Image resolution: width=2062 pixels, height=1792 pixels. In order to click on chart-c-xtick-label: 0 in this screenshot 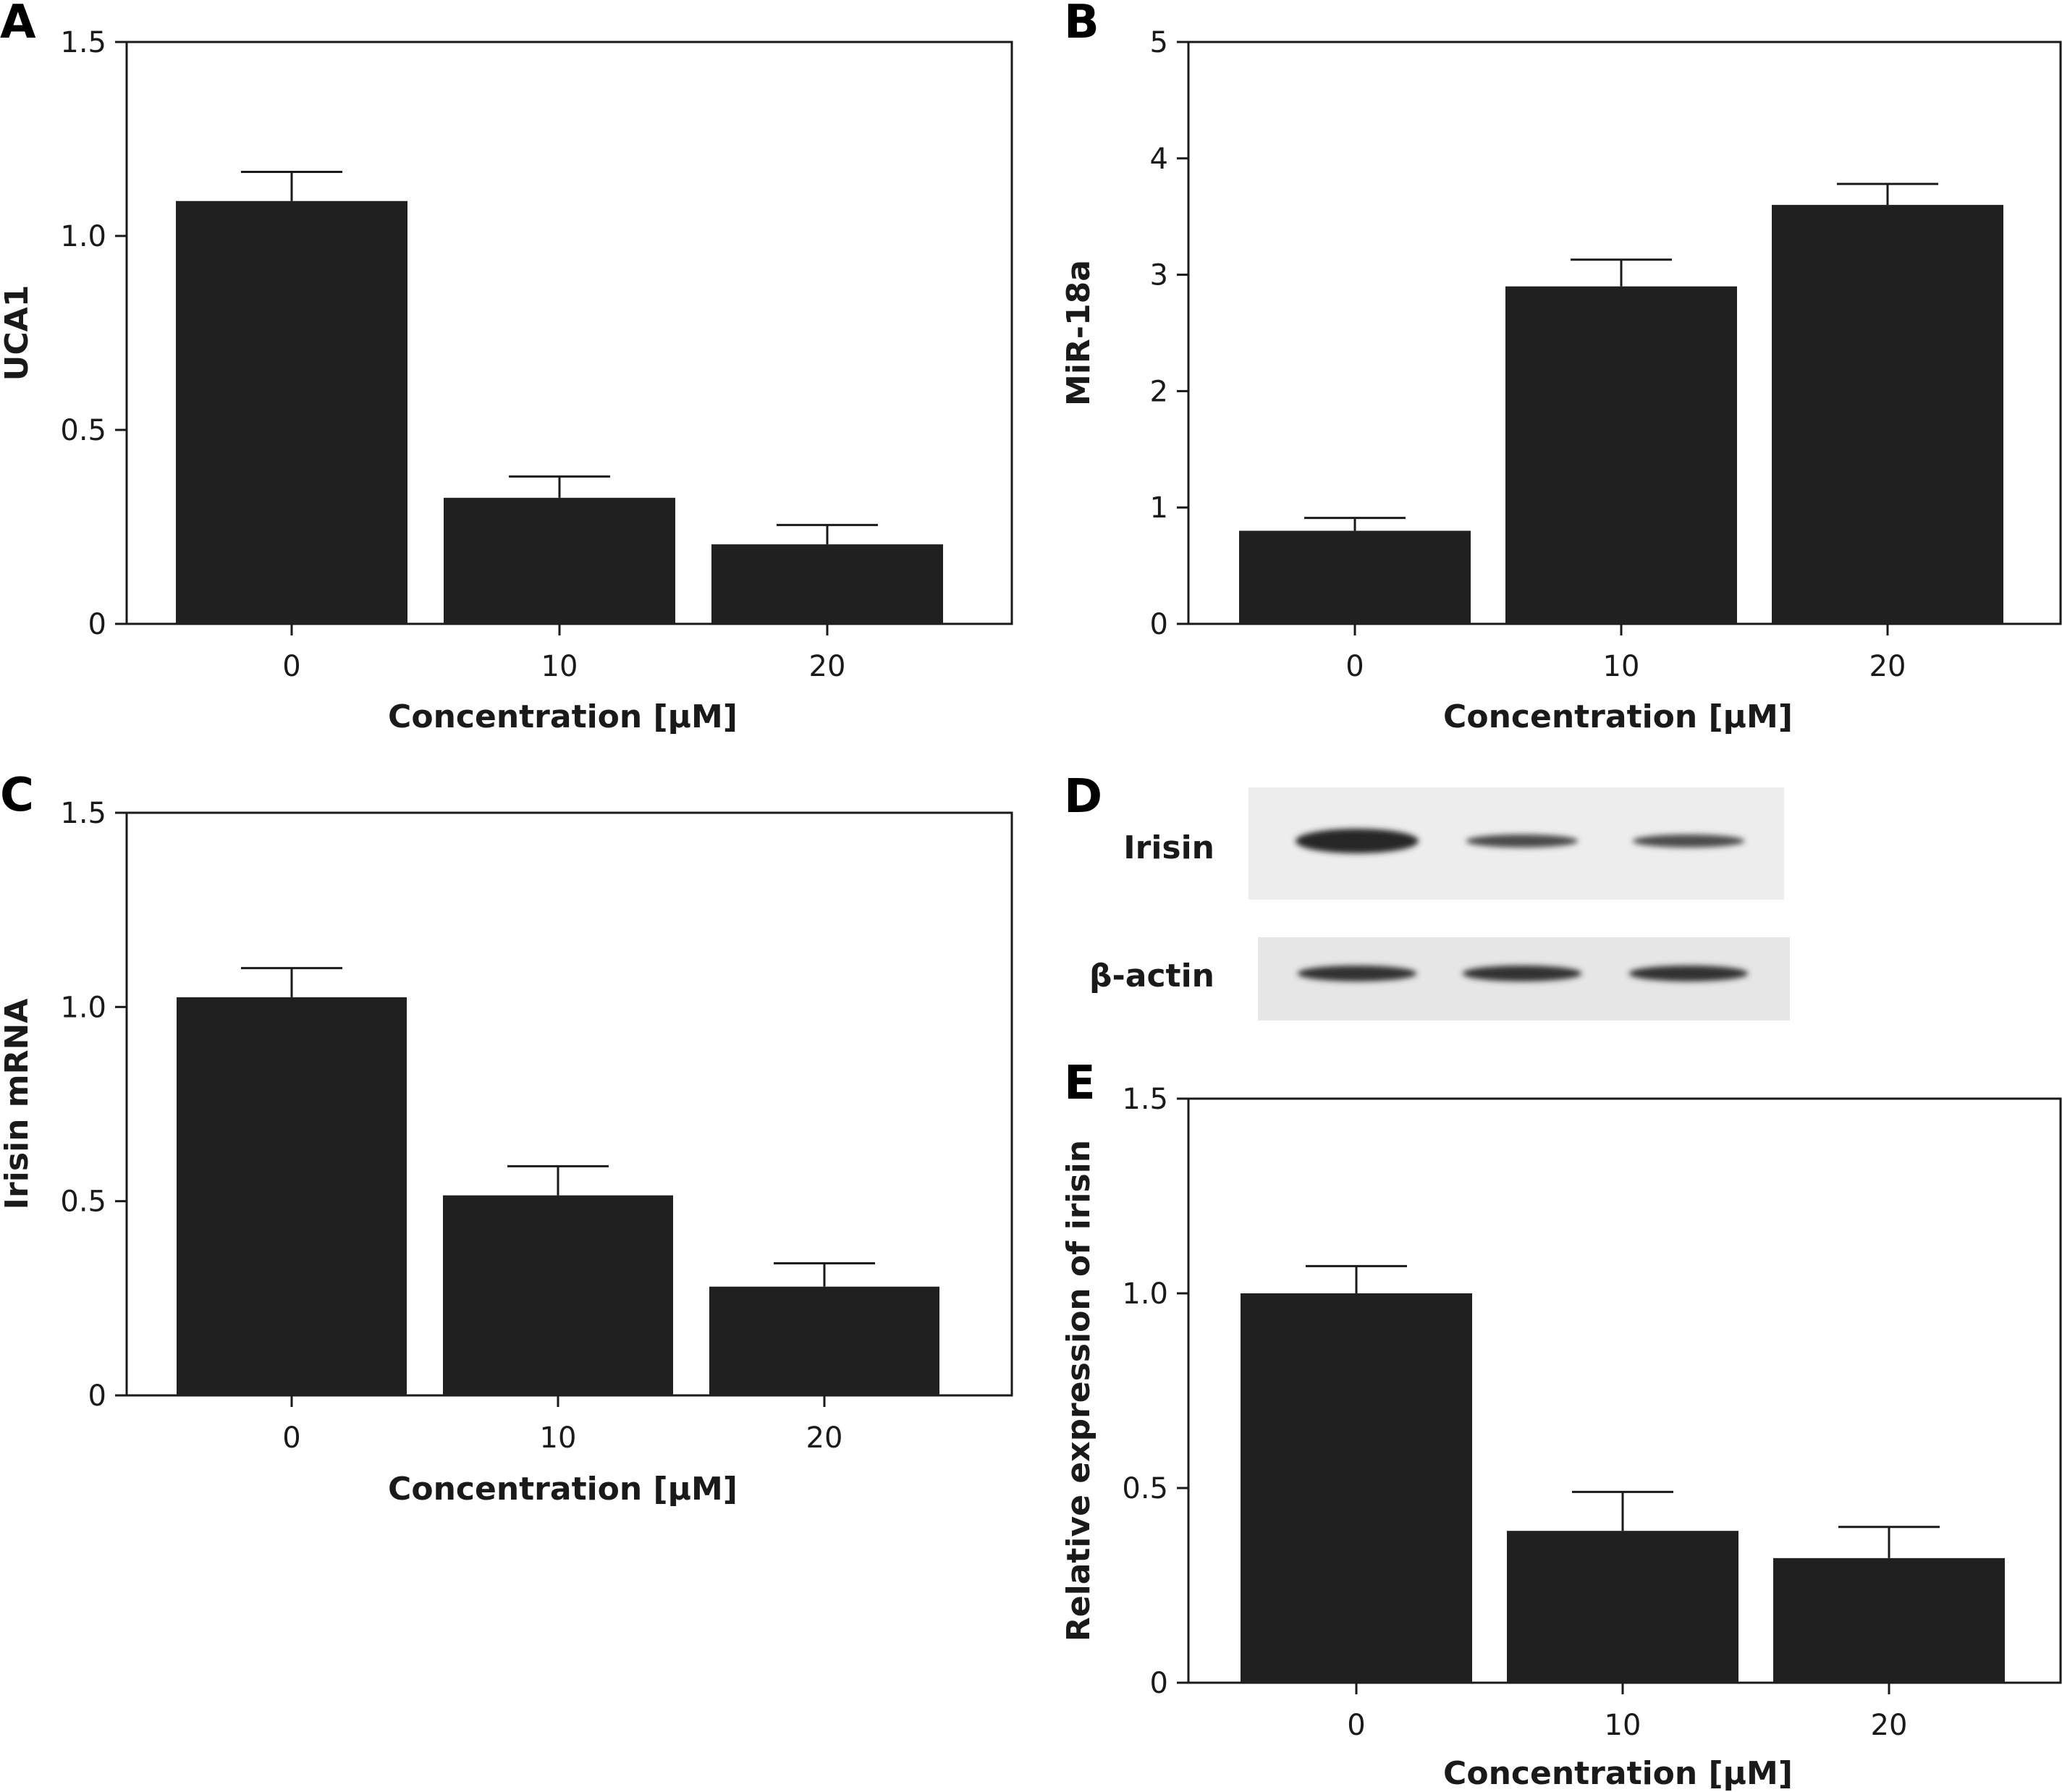, I will do `click(291, 1438)`.